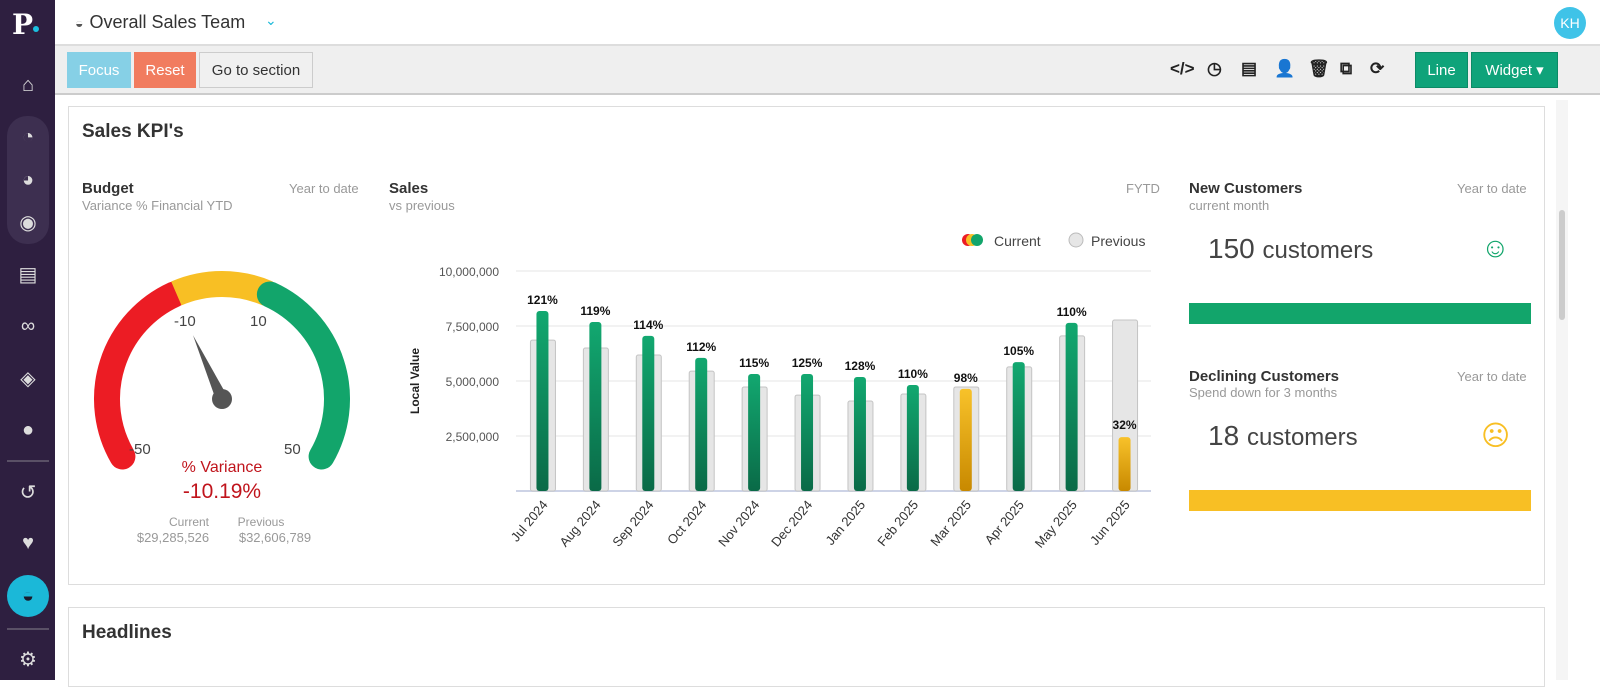  Describe the element at coordinates (1018, 351) in the screenshot. I see `data-label: 105%` at that location.